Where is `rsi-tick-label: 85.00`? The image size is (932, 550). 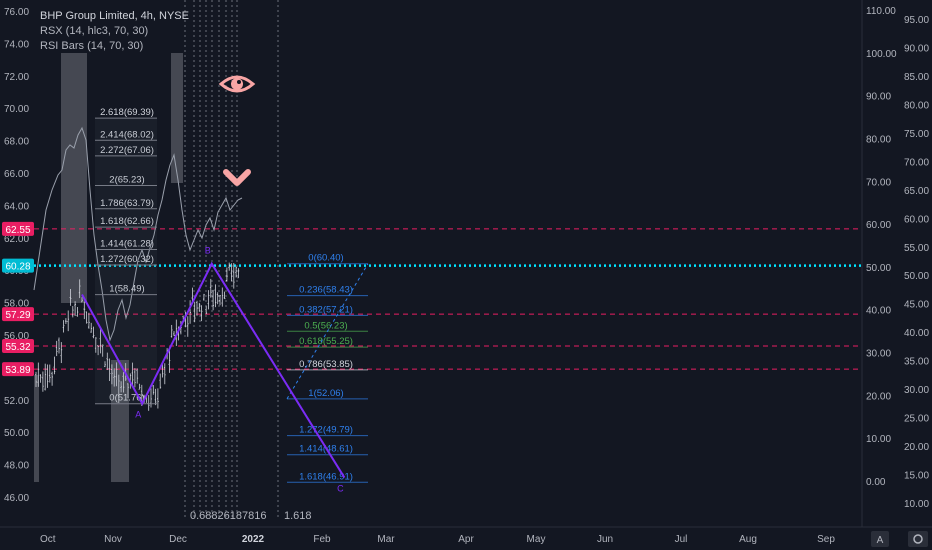
rsi-tick-label: 85.00 is located at coordinates (916, 77).